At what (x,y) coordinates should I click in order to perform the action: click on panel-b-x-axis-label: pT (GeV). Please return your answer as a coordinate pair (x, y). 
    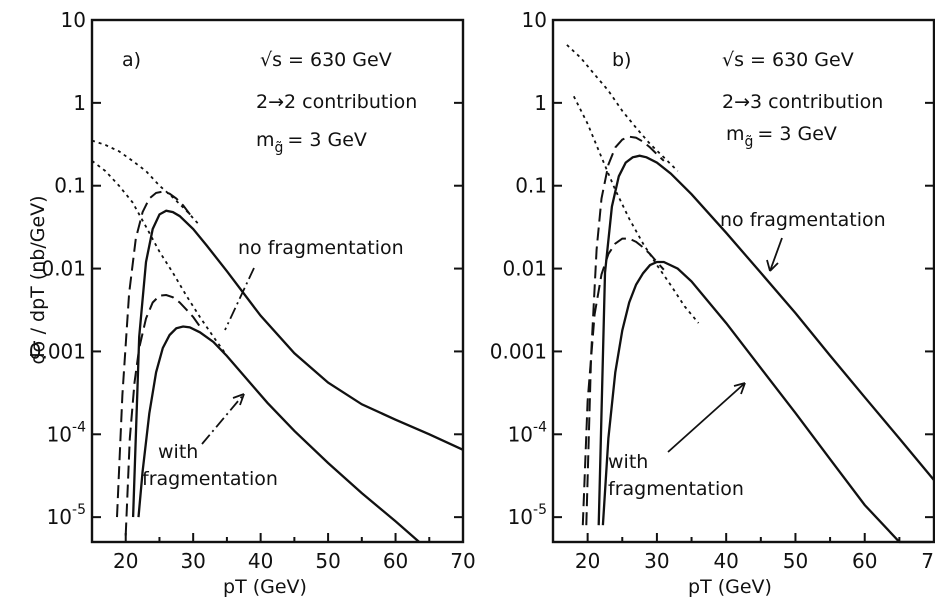
    Looking at the image, I should click on (730, 587).